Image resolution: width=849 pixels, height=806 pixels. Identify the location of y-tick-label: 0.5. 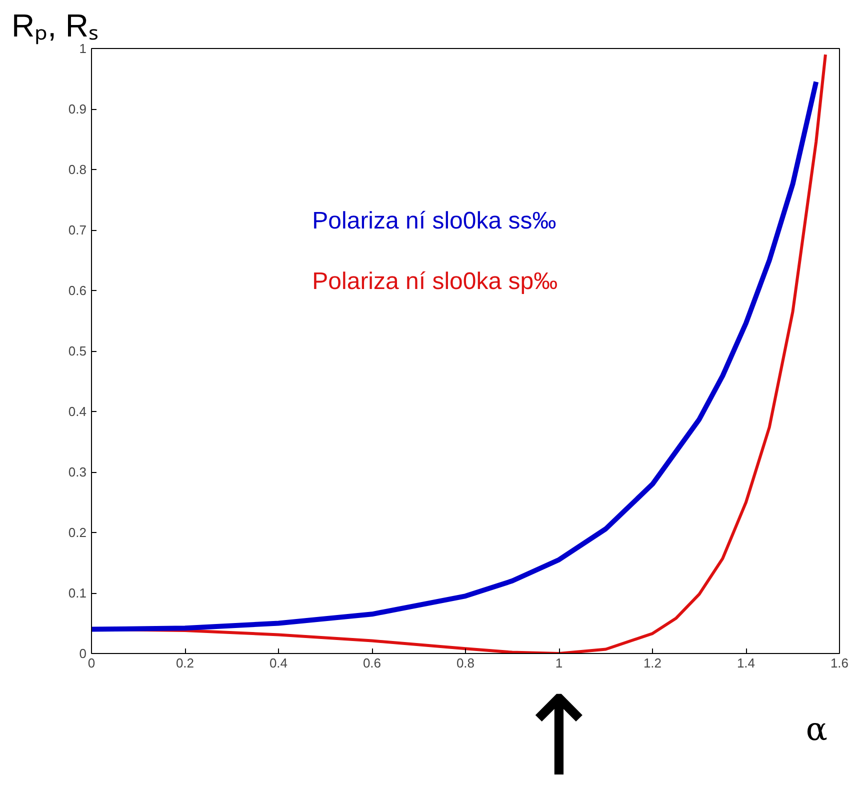
(77, 351).